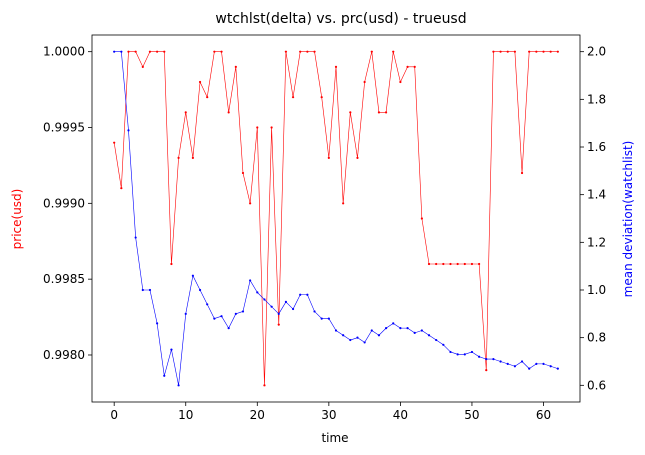 Image resolution: width=645 pixels, height=455 pixels. I want to click on y-left-tick-label: 1.0000, so click(64, 52).